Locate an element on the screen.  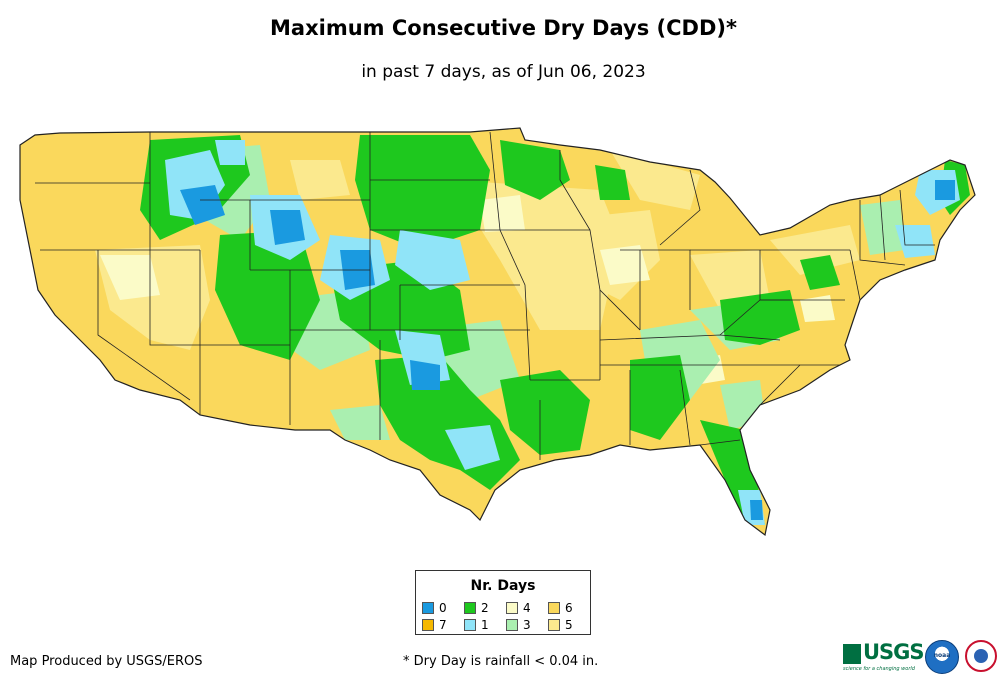
noaa-wordmark: noaa is located at coordinates (942, 655).